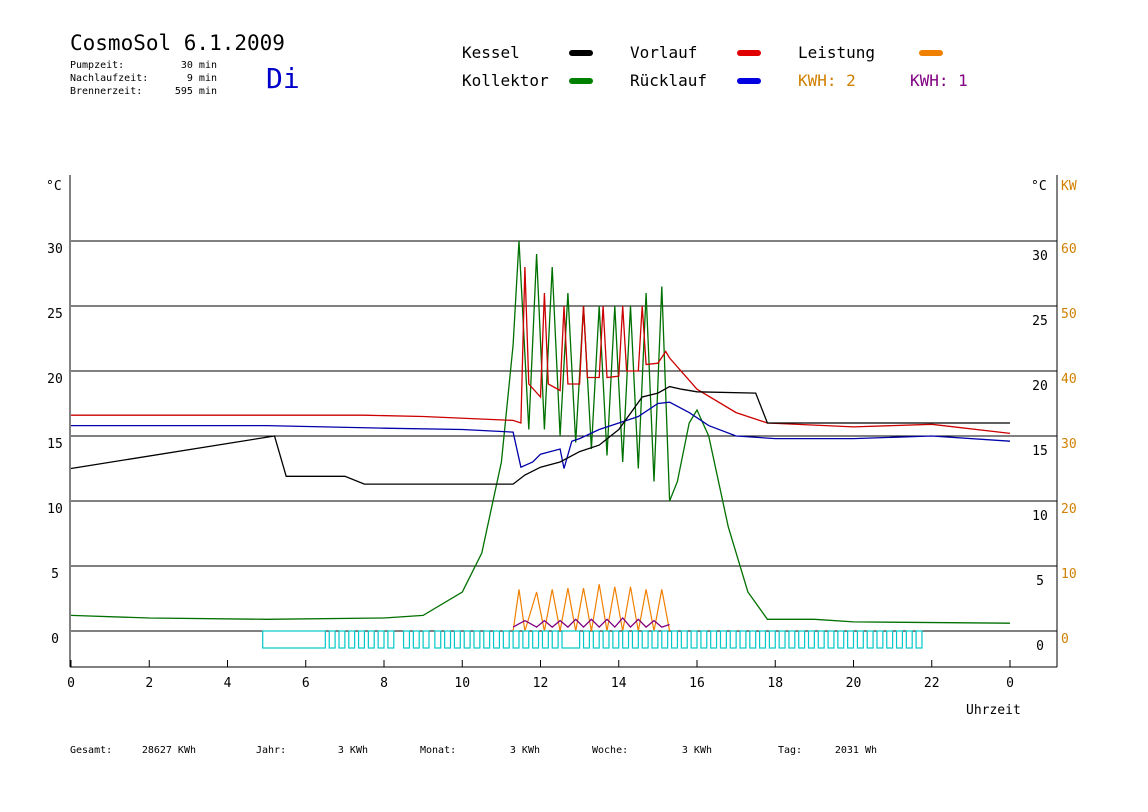  I want to click on kw-tick-label: 60, so click(1069, 249).